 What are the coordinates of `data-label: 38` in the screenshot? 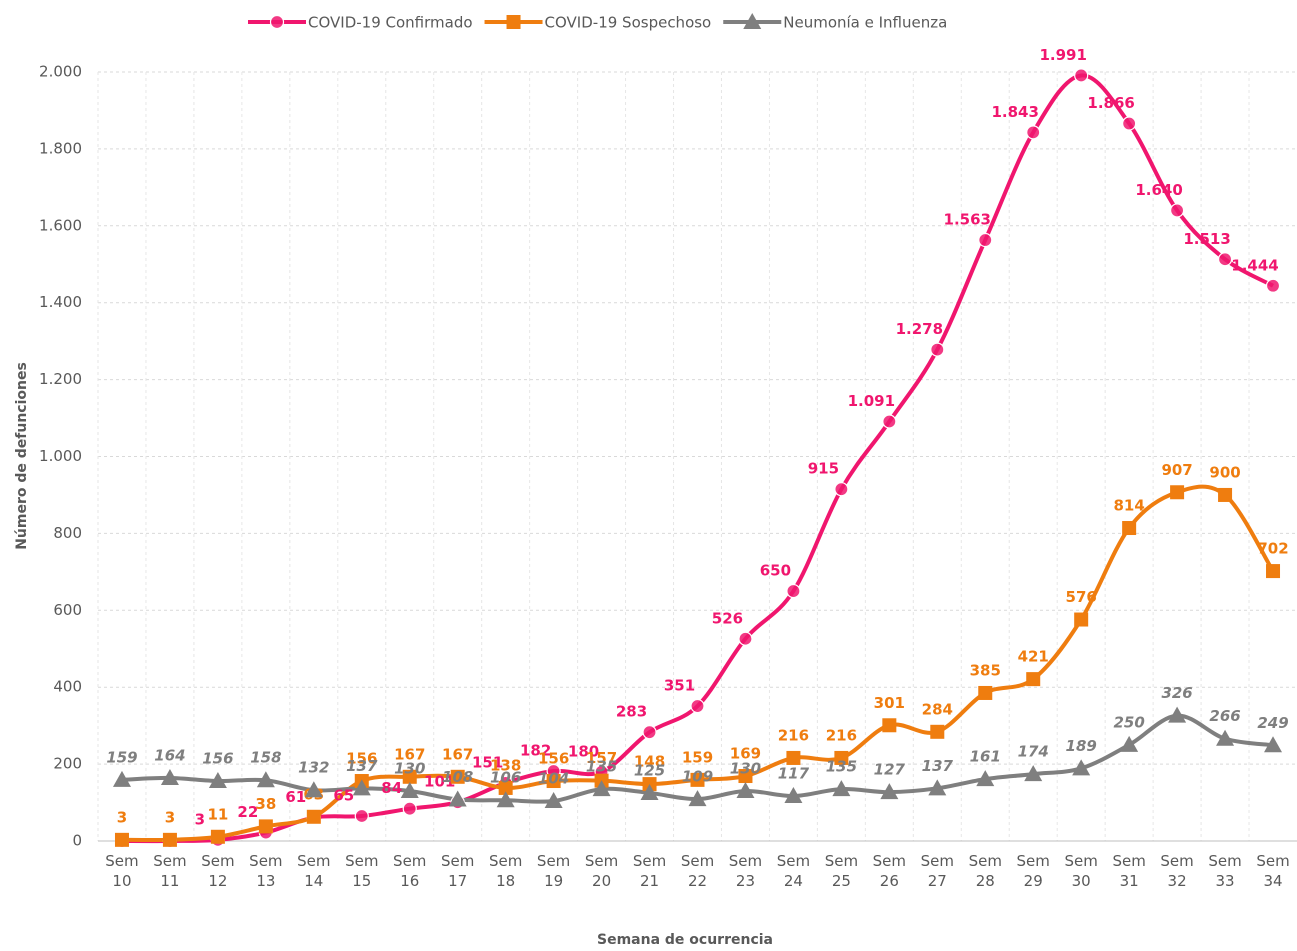 It's located at (265, 804).